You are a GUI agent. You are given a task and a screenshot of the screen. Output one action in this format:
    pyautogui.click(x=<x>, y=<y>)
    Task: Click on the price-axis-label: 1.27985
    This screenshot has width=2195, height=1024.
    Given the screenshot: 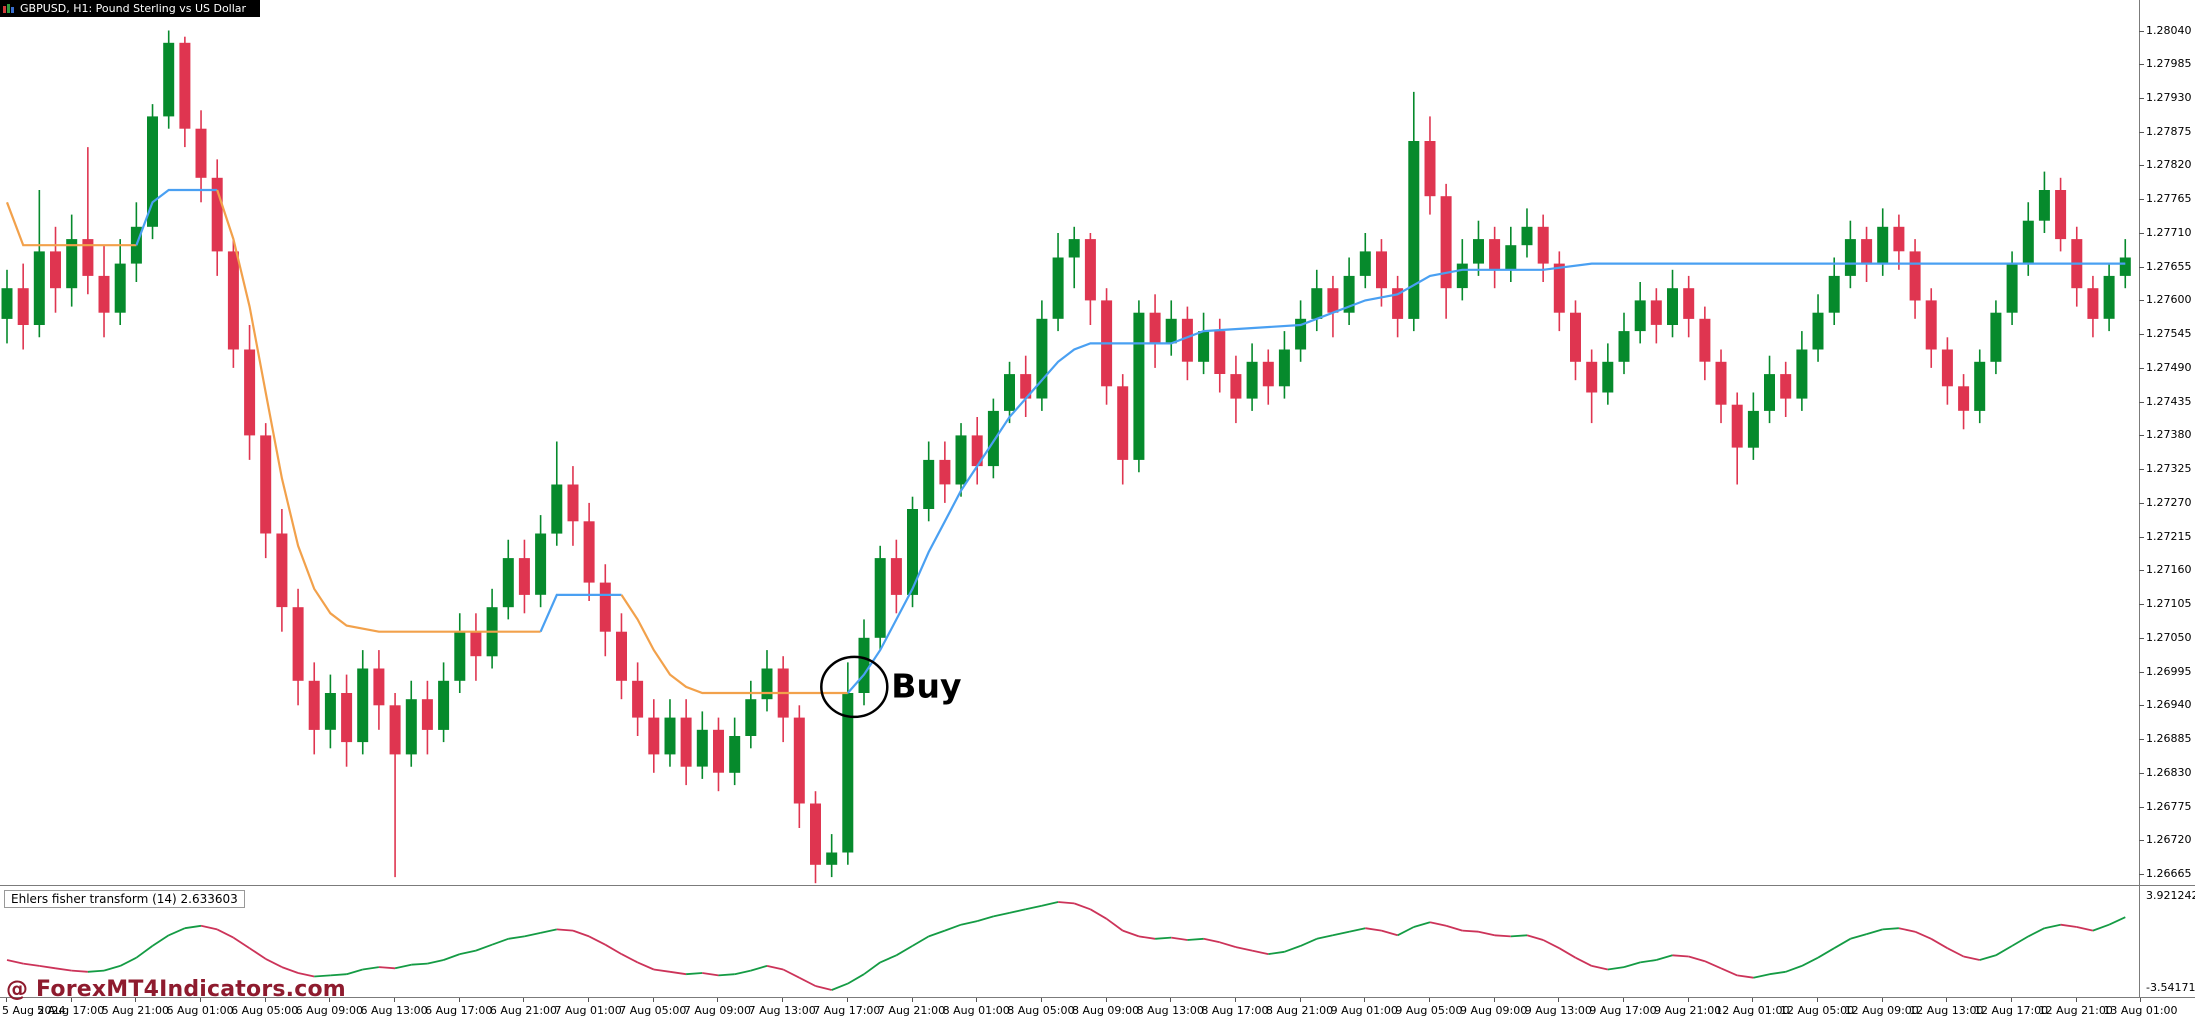 What is the action you would take?
    pyautogui.click(x=2169, y=64)
    